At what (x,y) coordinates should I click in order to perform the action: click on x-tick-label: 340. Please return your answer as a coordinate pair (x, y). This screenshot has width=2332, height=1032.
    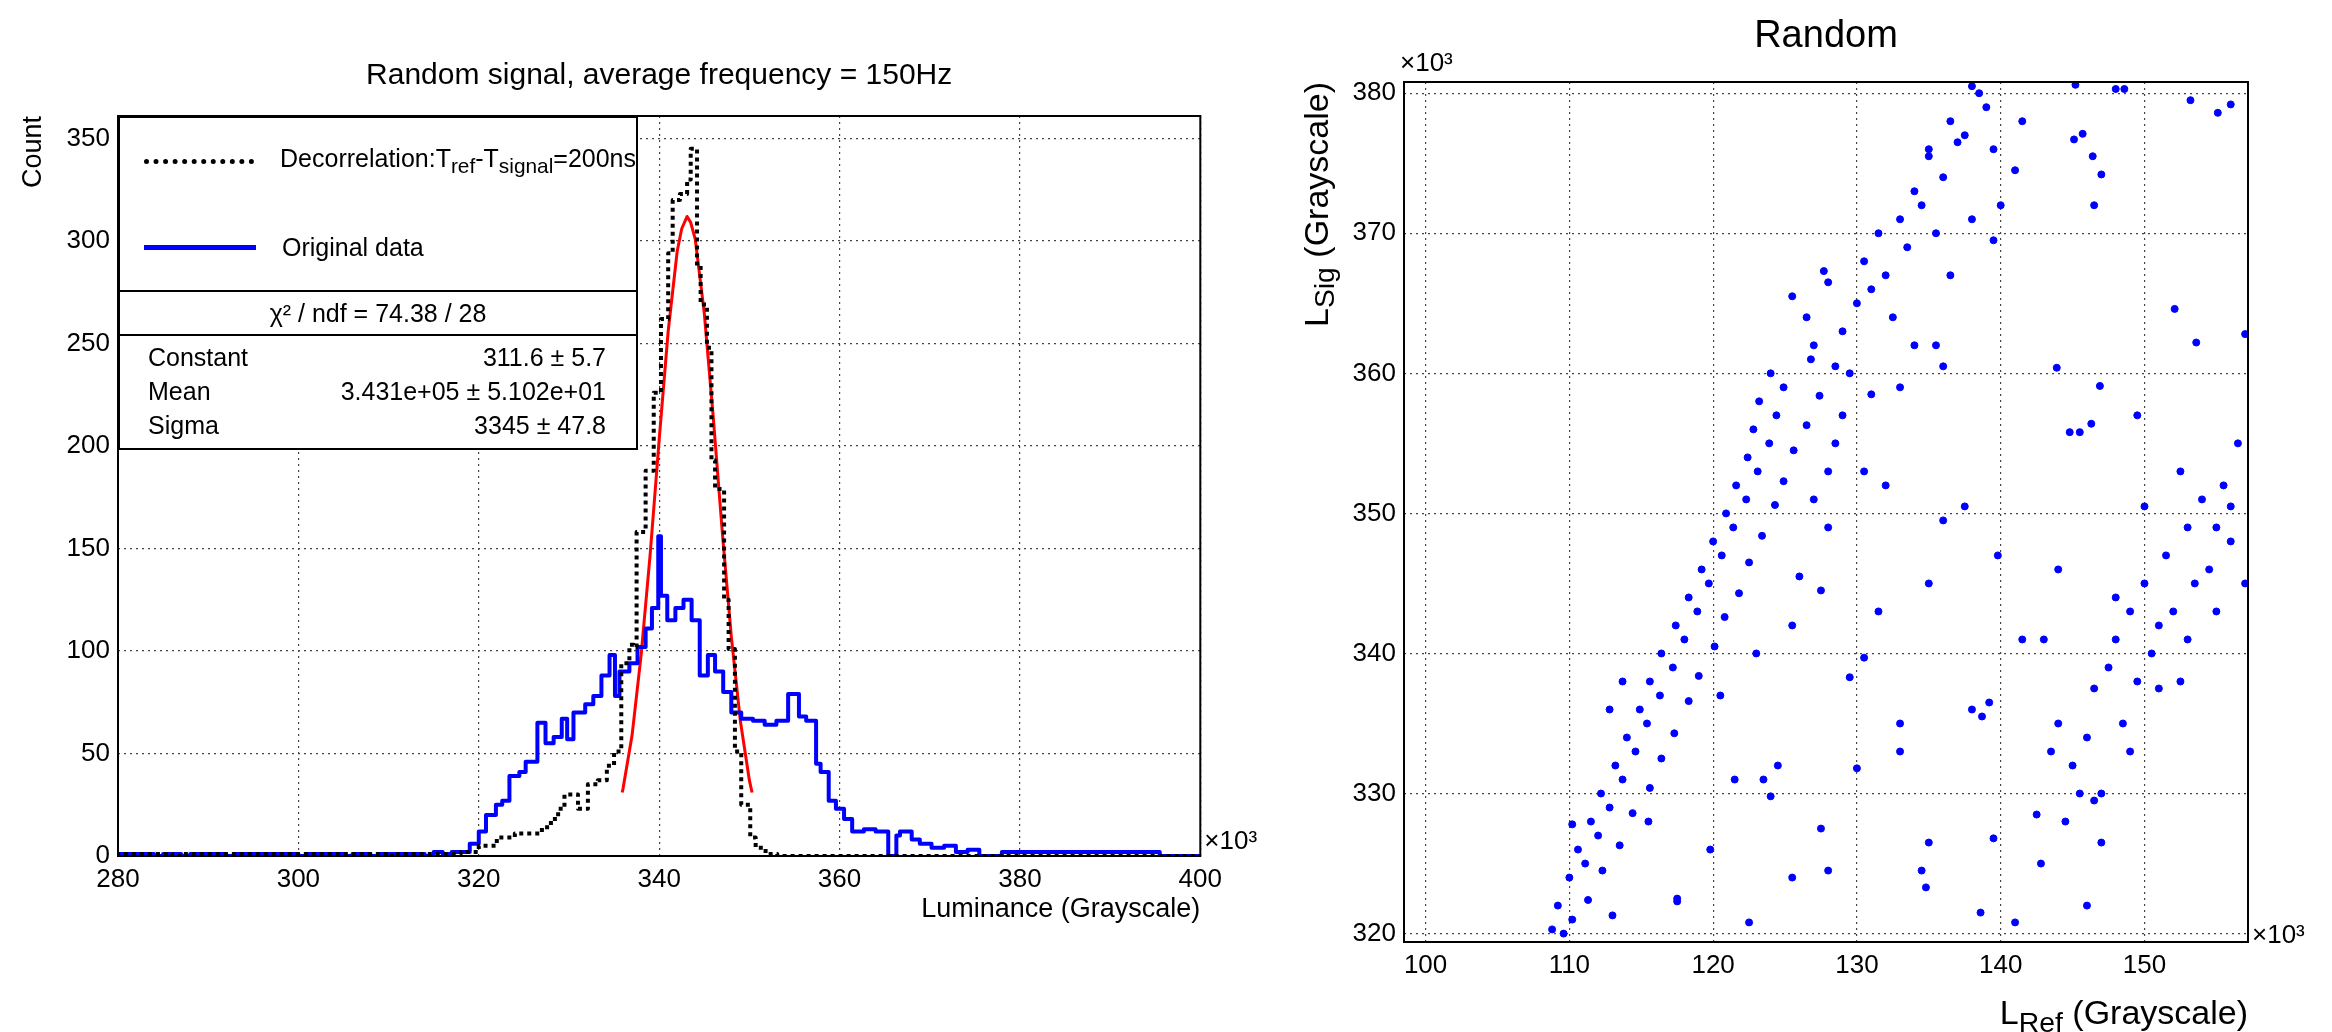
    Looking at the image, I should click on (659, 877).